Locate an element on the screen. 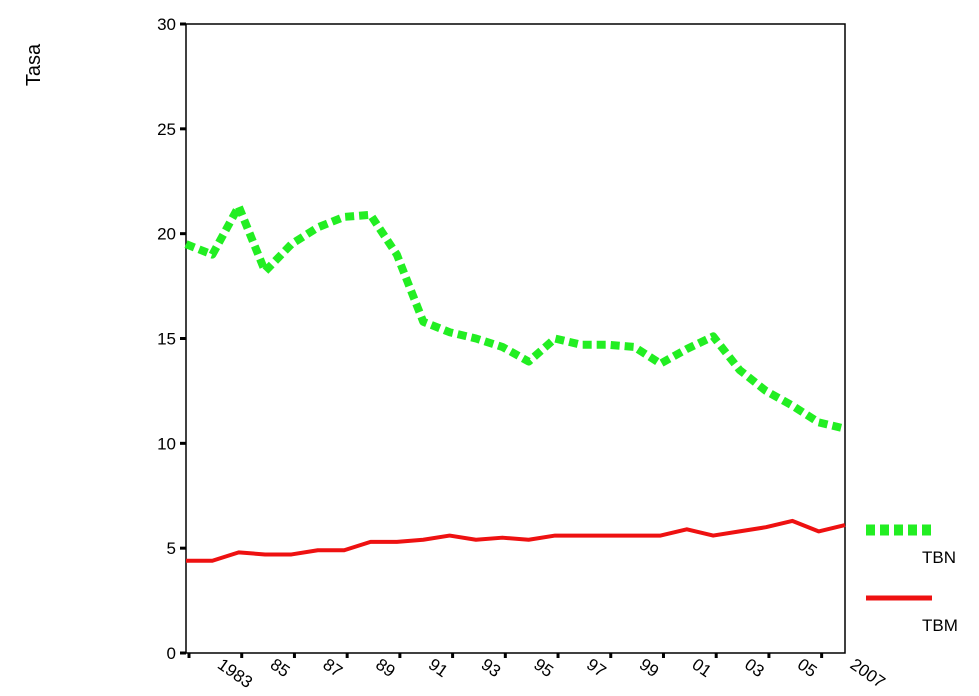  x-tick-label: 91 is located at coordinates (438, 668).